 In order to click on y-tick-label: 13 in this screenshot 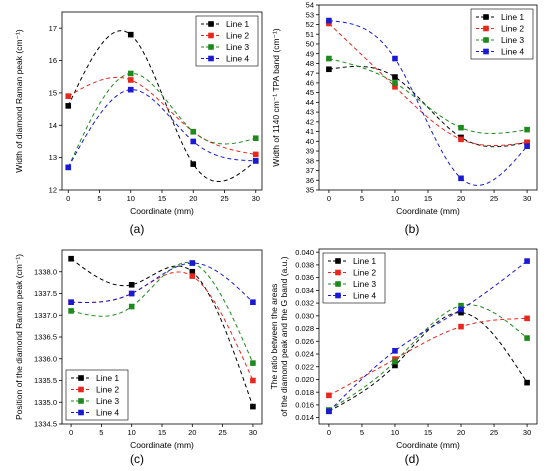, I will do `click(53, 157)`.